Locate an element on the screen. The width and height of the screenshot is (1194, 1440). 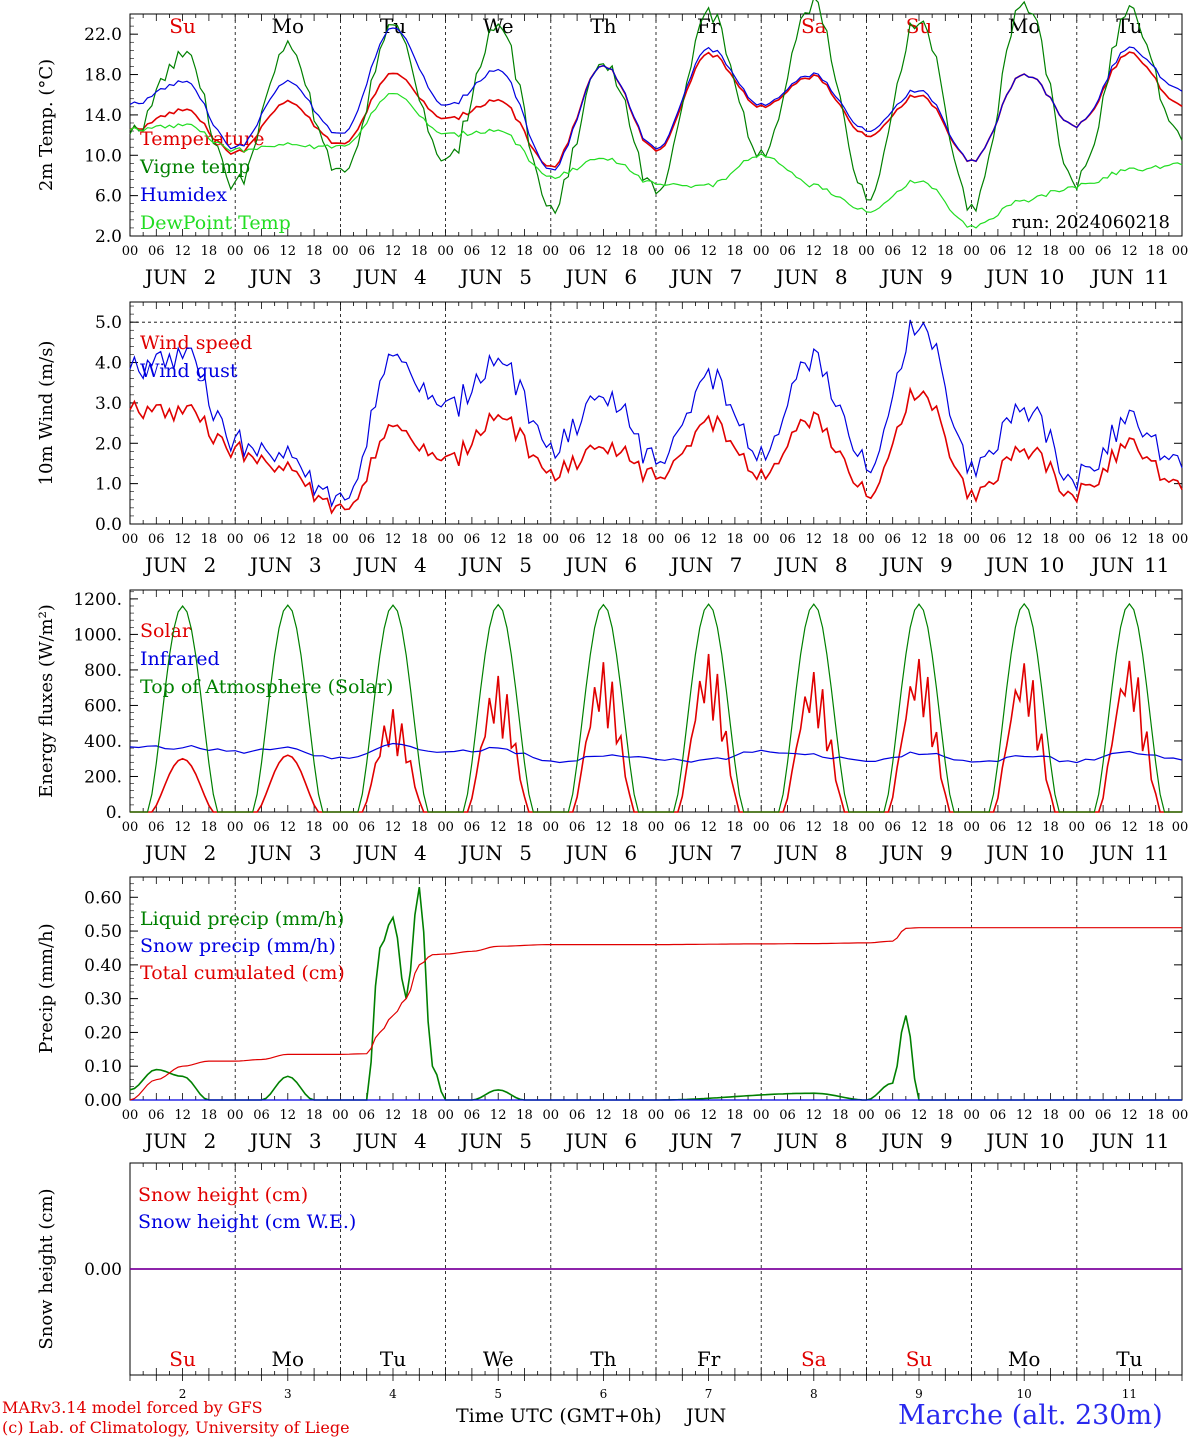
x-day-label: 5 is located at coordinates (525, 277).